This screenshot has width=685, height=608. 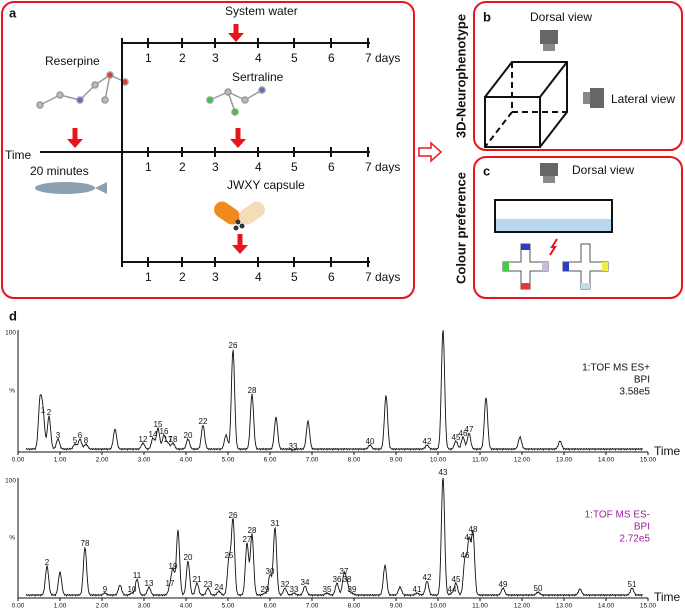 I want to click on peak-label: 12, so click(x=143, y=439).